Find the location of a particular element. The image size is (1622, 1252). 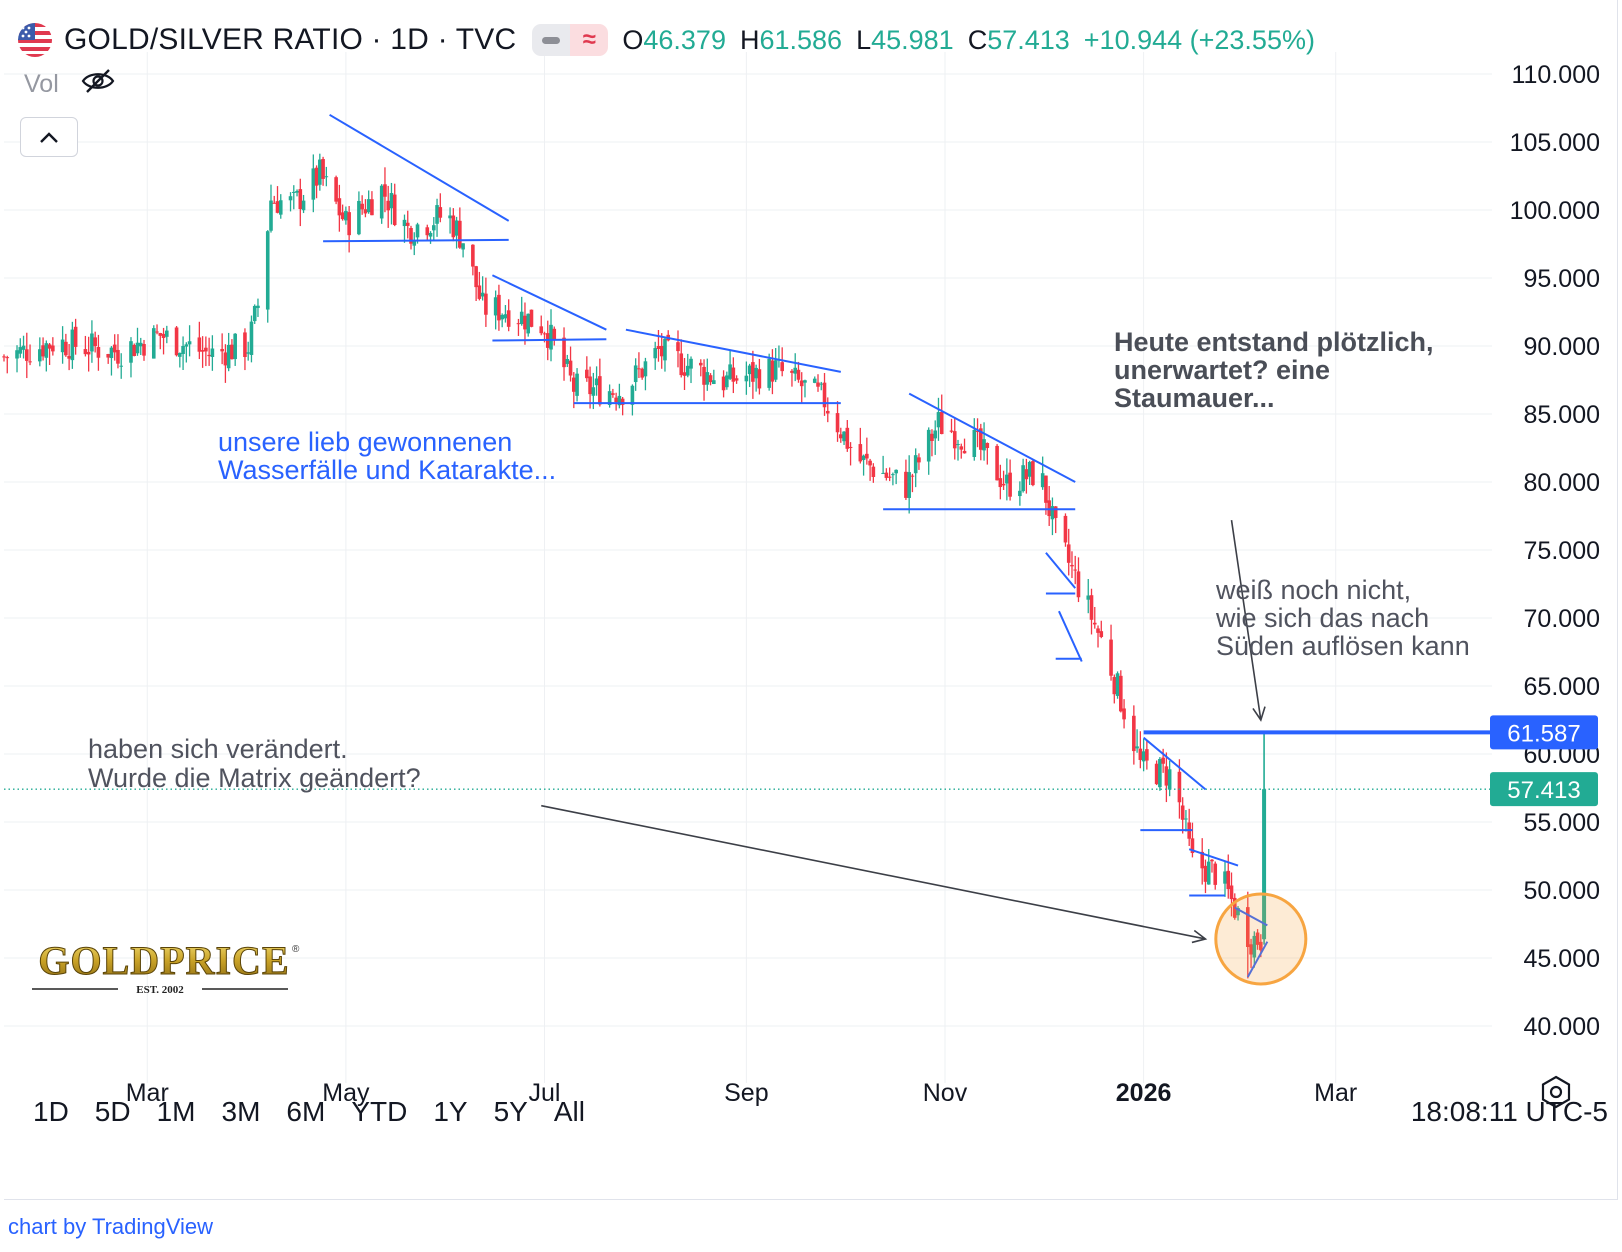

chart-type-pill: ≈ is located at coordinates (570, 40).